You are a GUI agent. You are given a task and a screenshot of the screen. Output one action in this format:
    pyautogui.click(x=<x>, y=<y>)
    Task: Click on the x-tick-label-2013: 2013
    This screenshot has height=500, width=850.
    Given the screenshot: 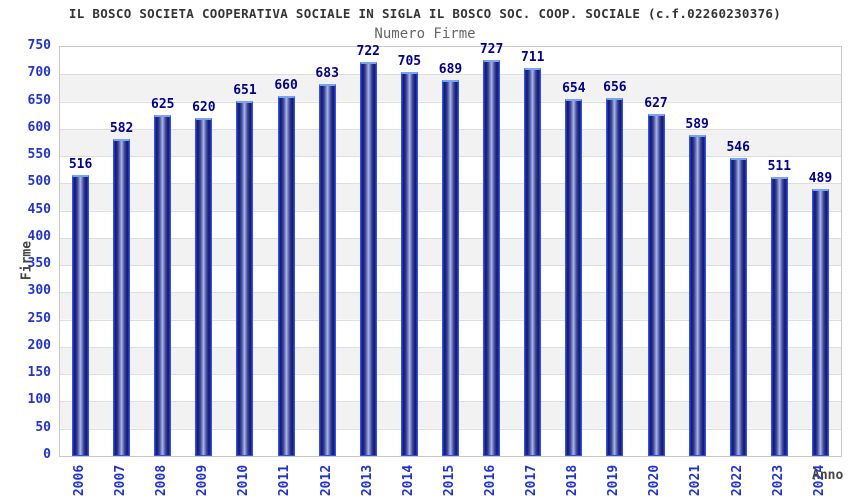 What is the action you would take?
    pyautogui.click(x=367, y=480)
    